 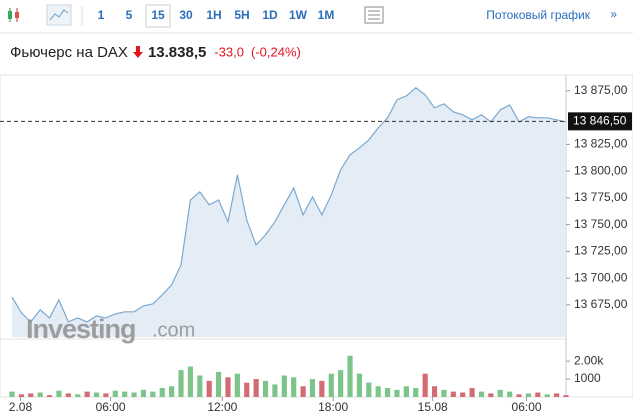 I want to click on y-tick-label: 13 700,00, so click(x=601, y=277).